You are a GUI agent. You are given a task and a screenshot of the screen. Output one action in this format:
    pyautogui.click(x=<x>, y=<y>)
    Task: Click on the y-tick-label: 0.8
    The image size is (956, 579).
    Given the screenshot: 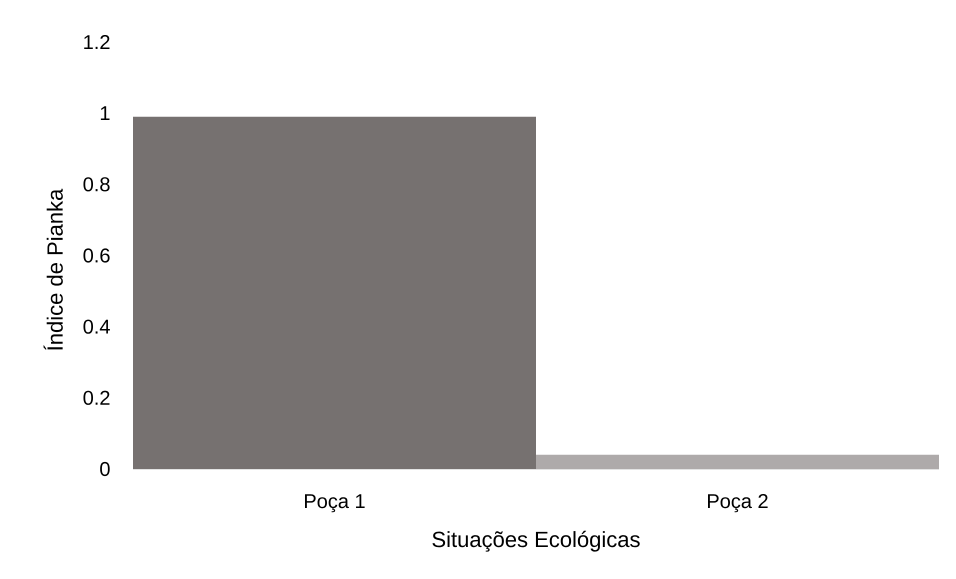 What is the action you would take?
    pyautogui.click(x=96, y=184)
    